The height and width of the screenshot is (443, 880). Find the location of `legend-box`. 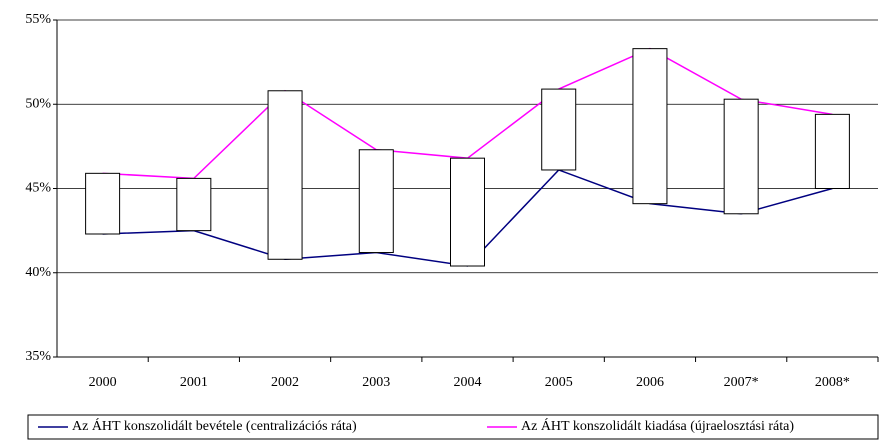

legend-box is located at coordinates (453, 427).